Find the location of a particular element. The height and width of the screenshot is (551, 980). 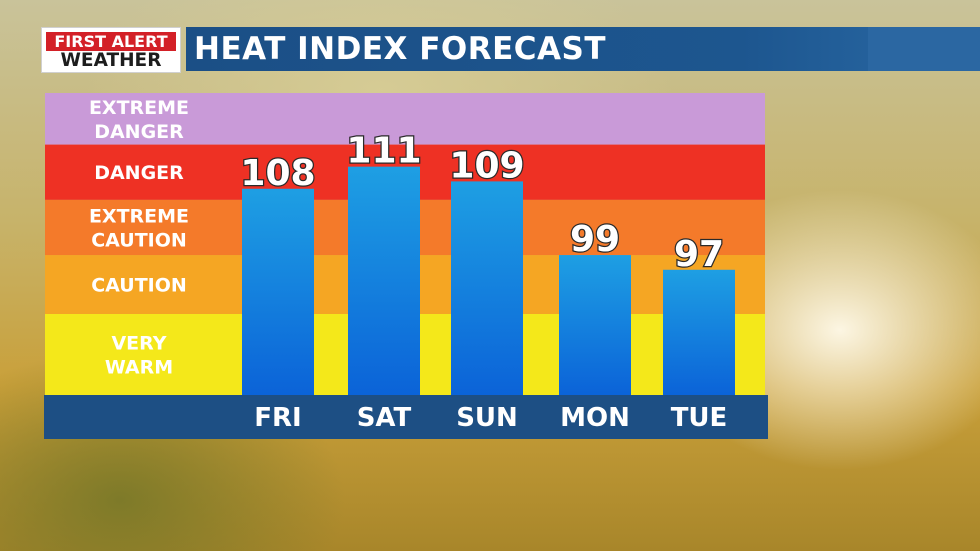

category-label-sun: SUN is located at coordinates (487, 418).